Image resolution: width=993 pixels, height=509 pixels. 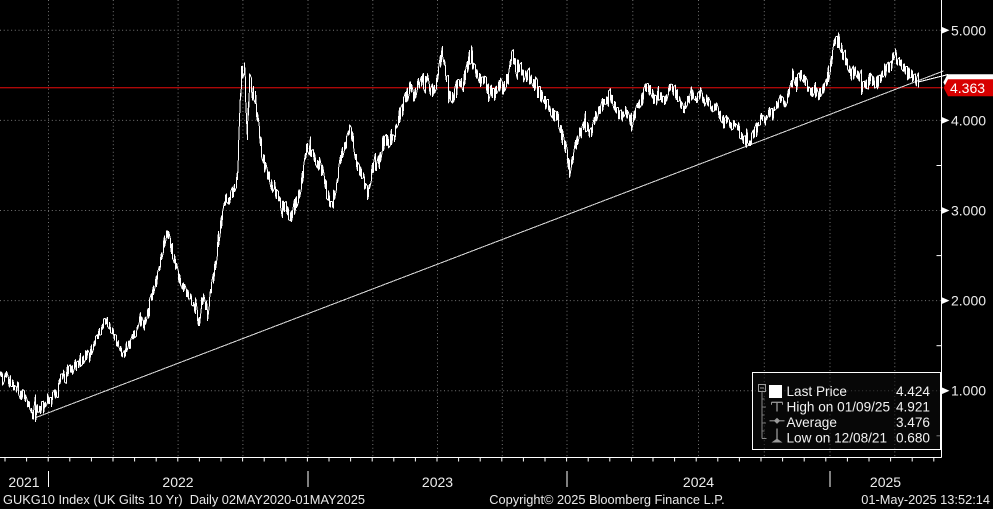 I want to click on svg-text: 4.424, so click(x=913, y=391).